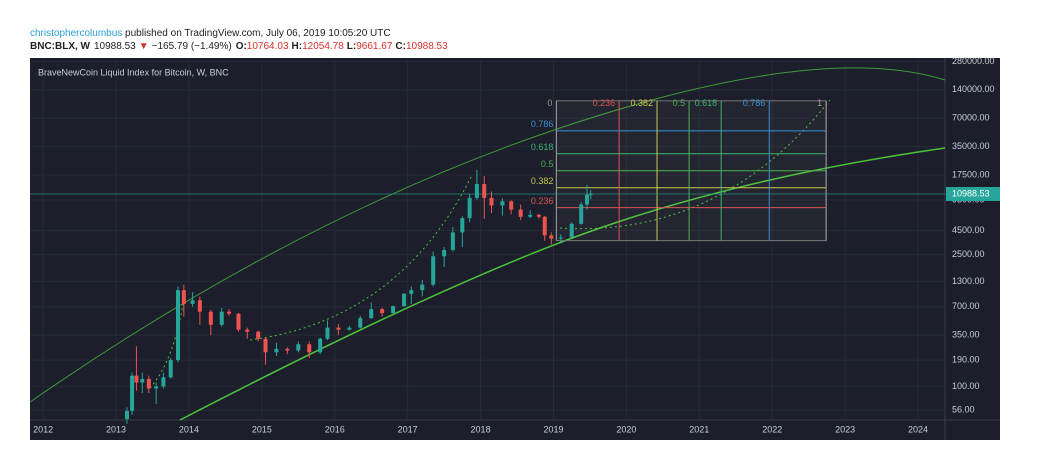 This screenshot has height=454, width=1037. I want to click on ohlc-label: O:, so click(241, 46).